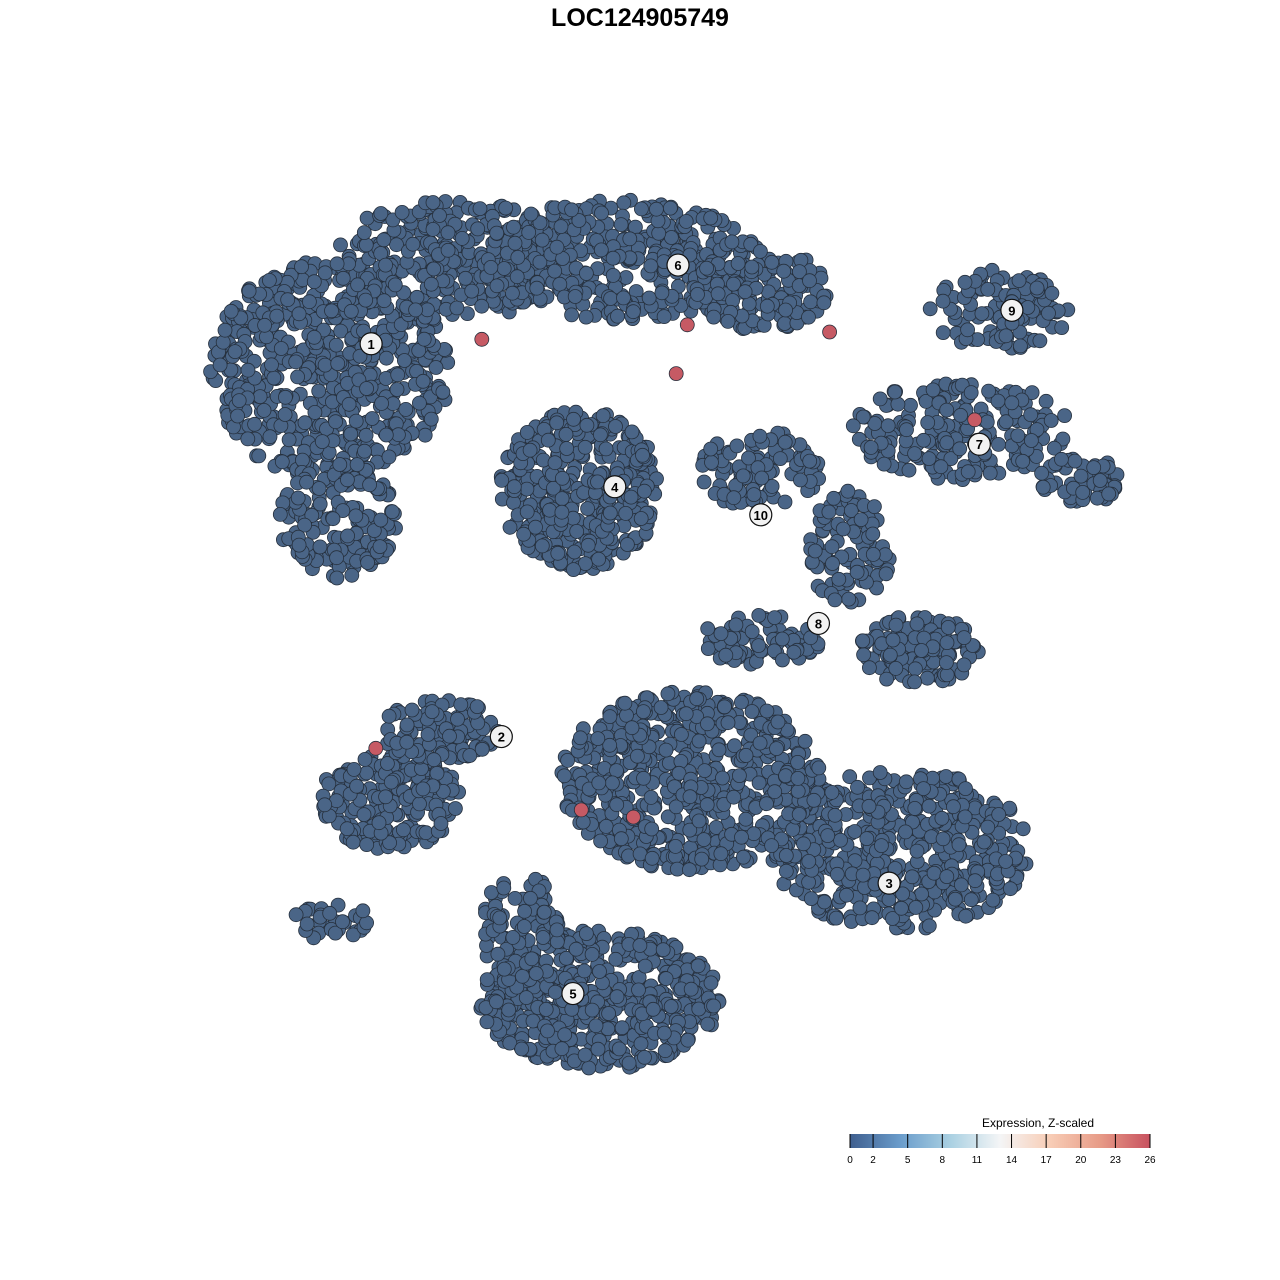 This screenshot has height=1280, width=1280. Describe the element at coordinates (818, 623) in the screenshot. I see `cluster-label-text: 8` at that location.